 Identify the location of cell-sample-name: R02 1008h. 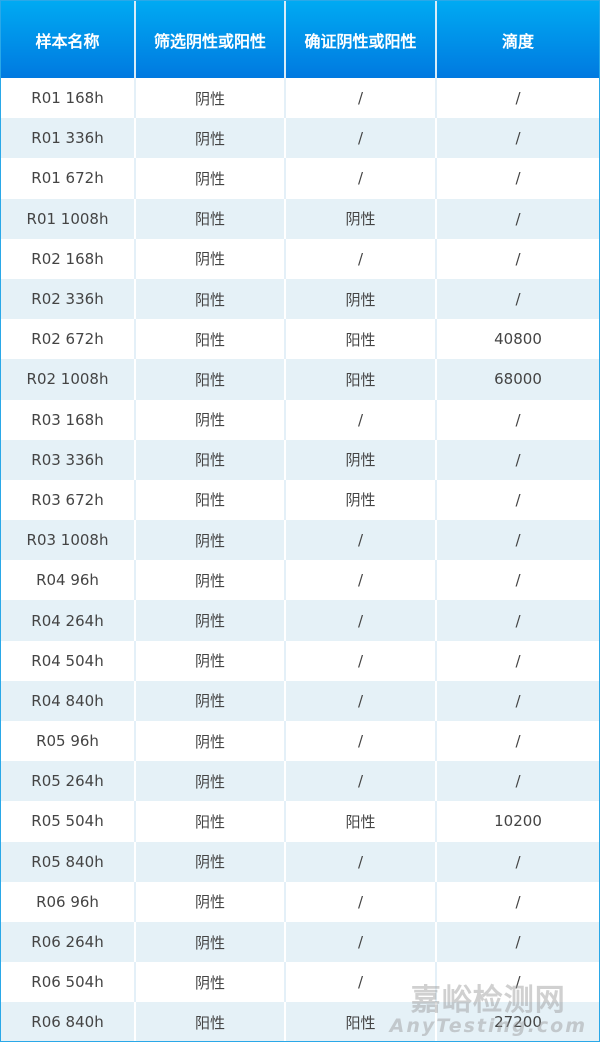
(68, 379).